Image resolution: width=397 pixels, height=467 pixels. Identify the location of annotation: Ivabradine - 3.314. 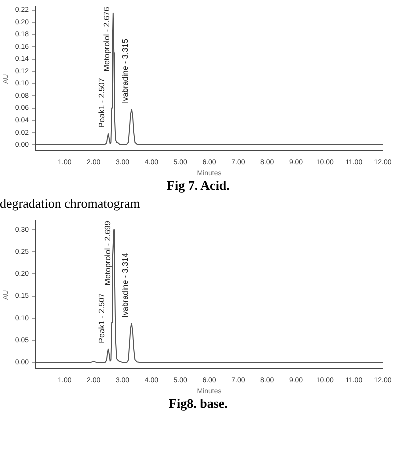
(125, 285).